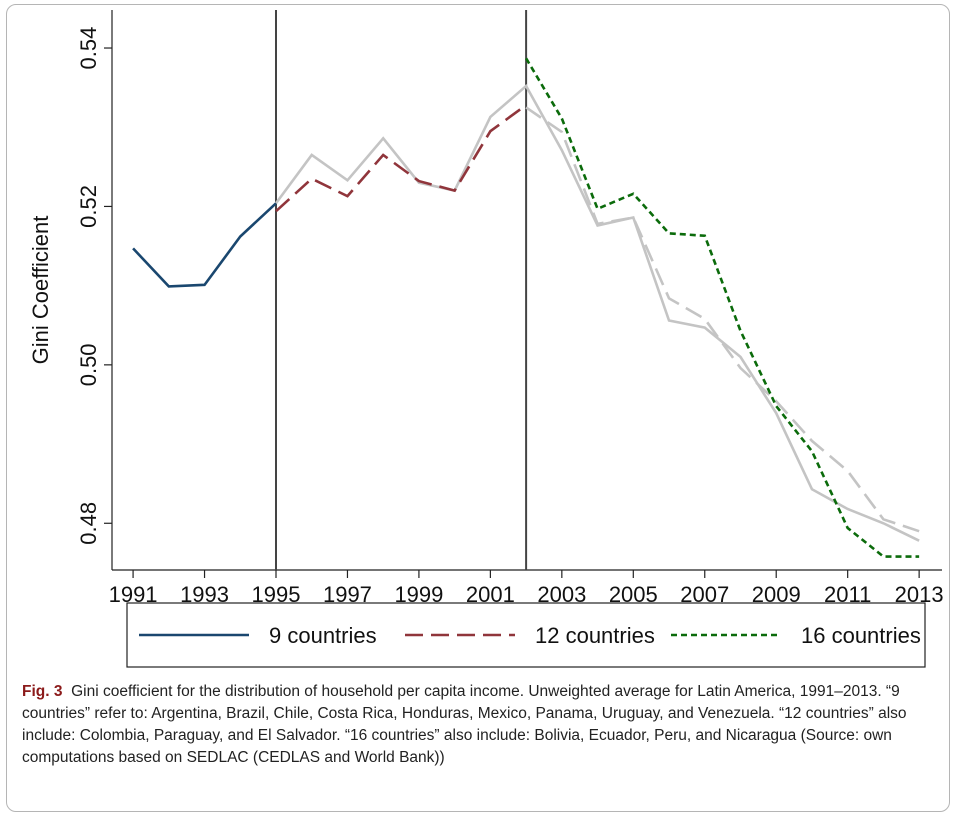  Describe the element at coordinates (861, 635) in the screenshot. I see `legend-label: 16 countries` at that location.